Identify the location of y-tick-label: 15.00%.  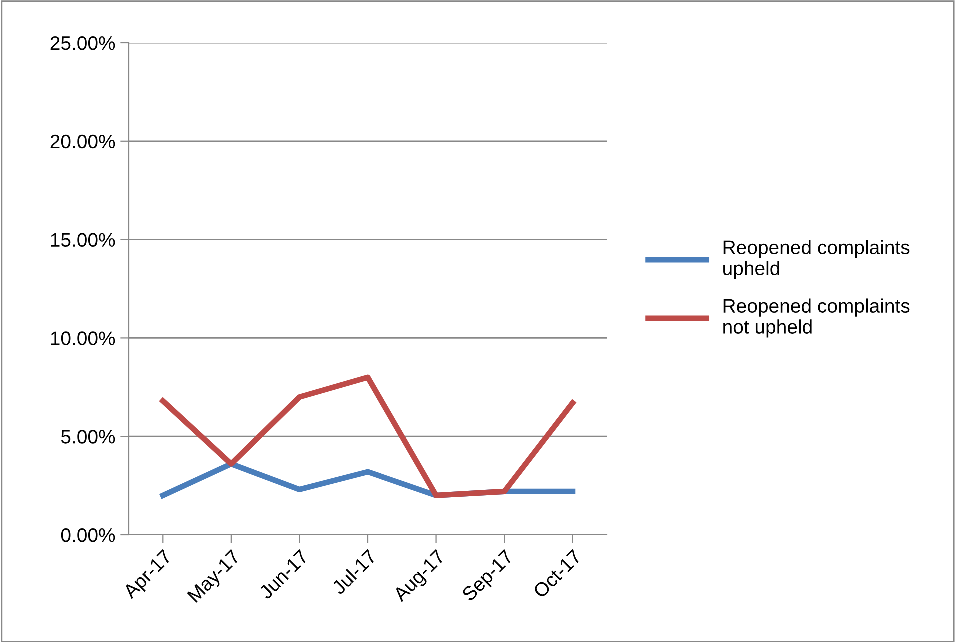
(83, 240).